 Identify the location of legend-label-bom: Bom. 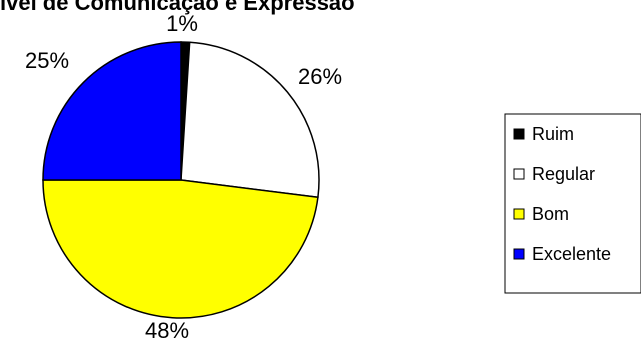
(550, 214).